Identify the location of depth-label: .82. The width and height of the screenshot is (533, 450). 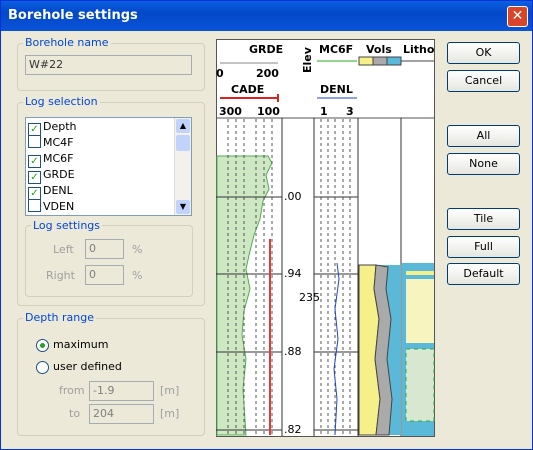
(293, 429).